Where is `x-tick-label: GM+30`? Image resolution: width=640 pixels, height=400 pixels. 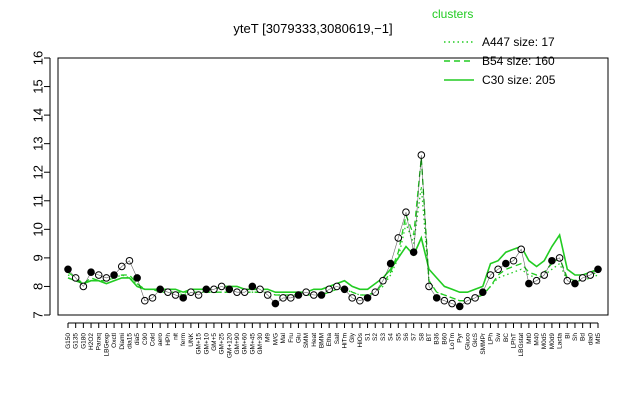 x-tick-label: GM+30 is located at coordinates (260, 344).